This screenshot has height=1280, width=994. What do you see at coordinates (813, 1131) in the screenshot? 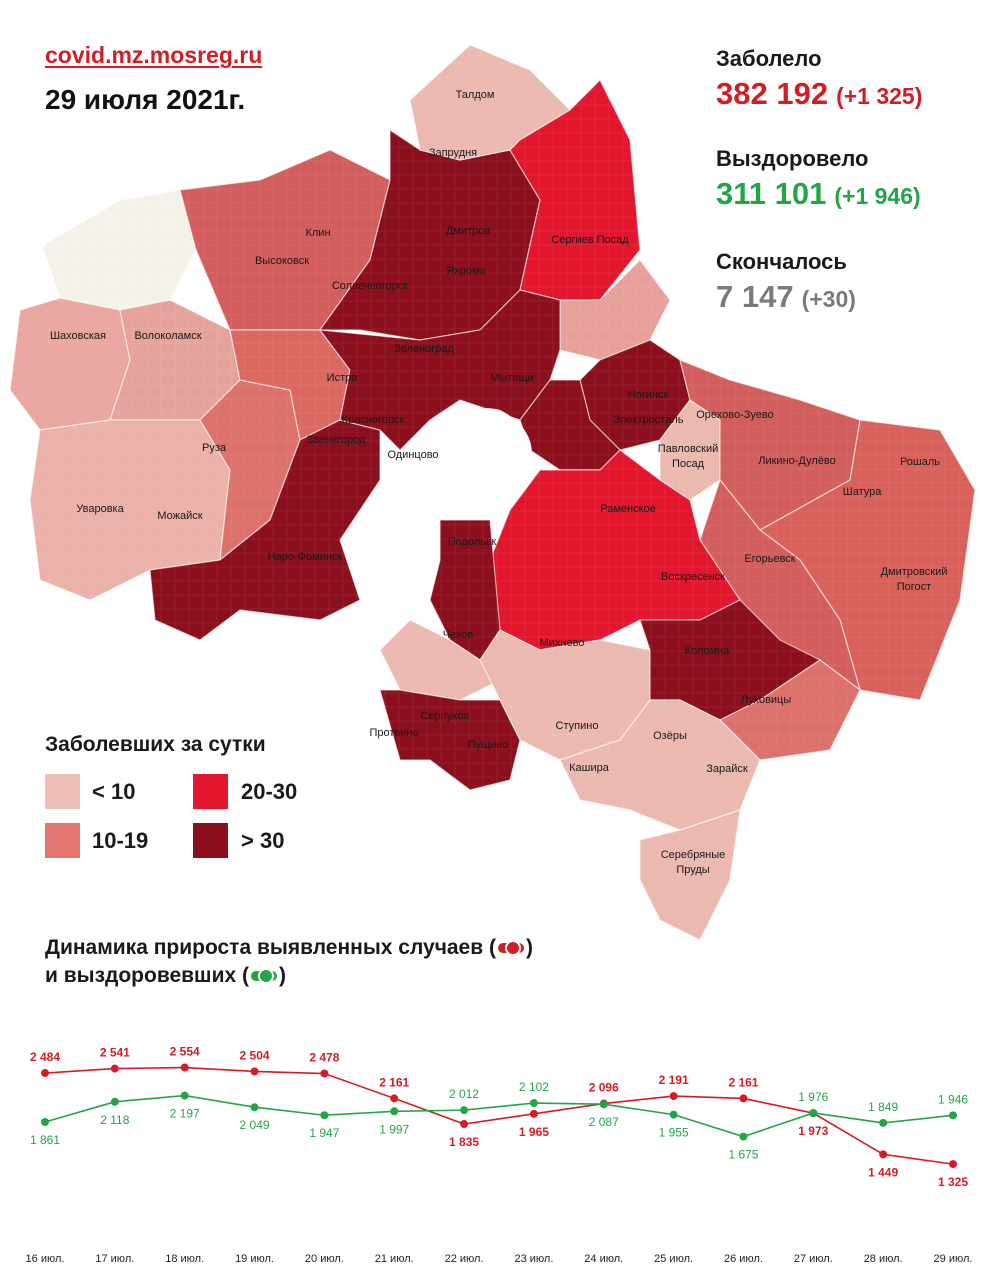
I see `cases-data-label: 1 973` at bounding box center [813, 1131].